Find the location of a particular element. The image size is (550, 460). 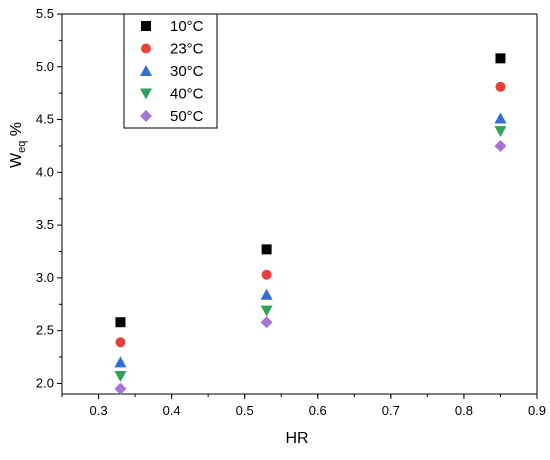

y-tick-label: 2.0 is located at coordinates (45, 382).